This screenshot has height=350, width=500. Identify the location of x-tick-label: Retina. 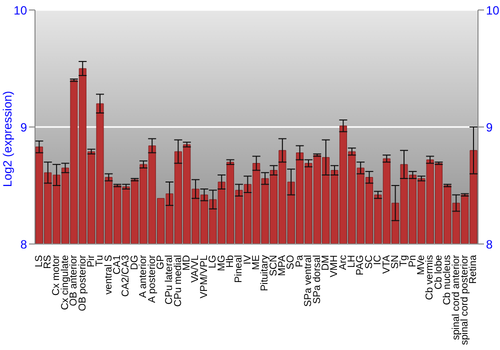
(474, 269).